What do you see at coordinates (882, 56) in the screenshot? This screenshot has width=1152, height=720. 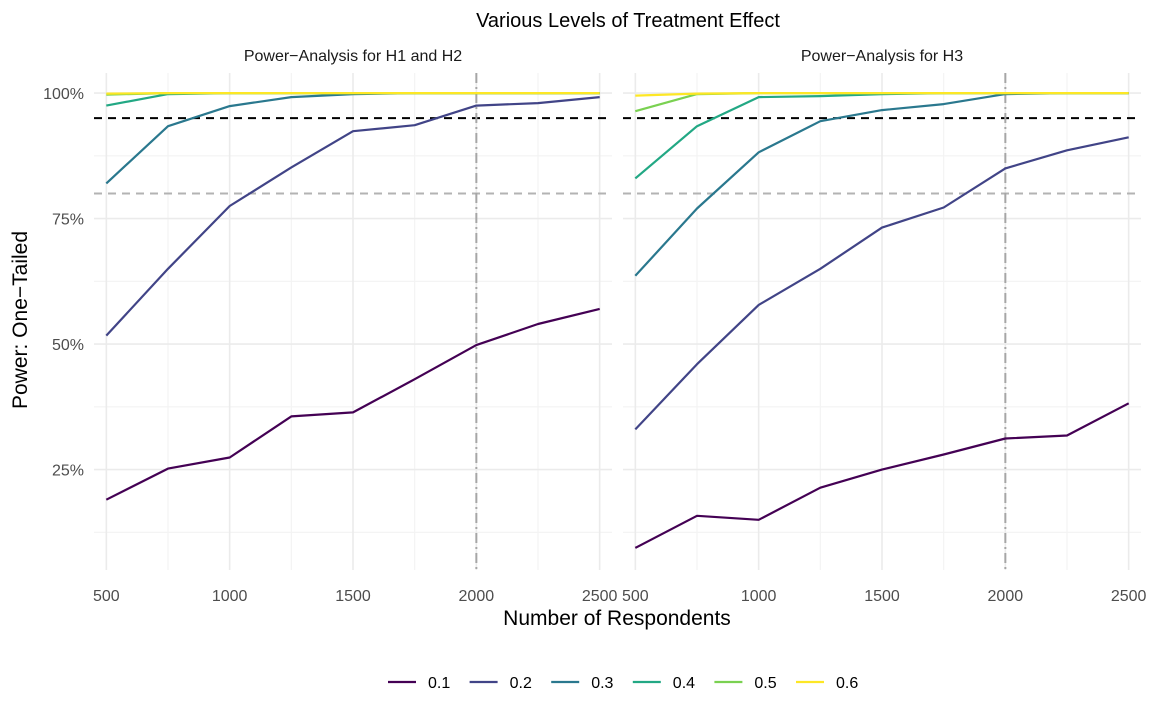 I see `panel-title: Power−Analysis for H3` at bounding box center [882, 56].